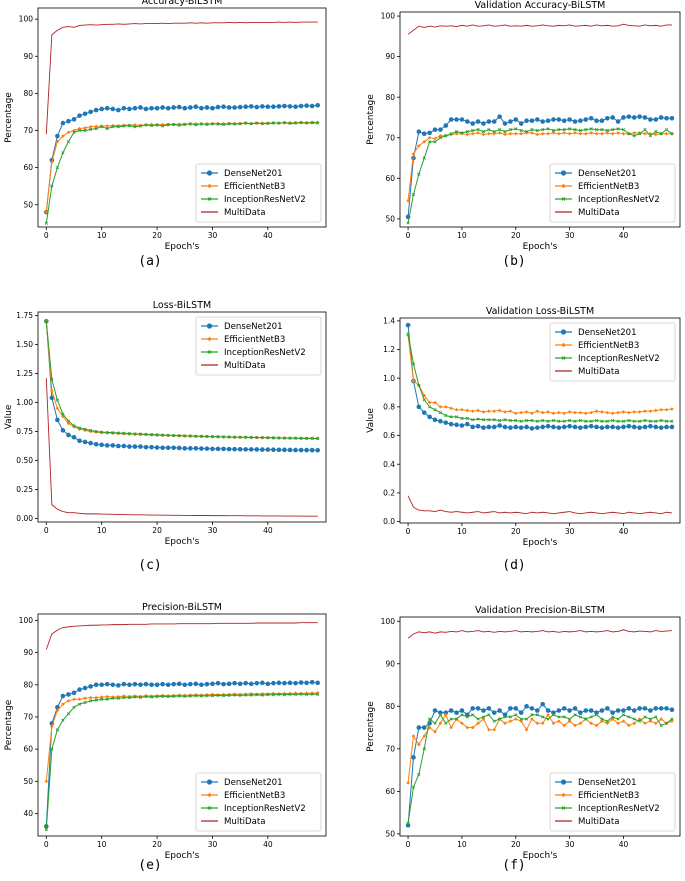  Describe the element at coordinates (607, 783) in the screenshot. I see `legend-label: DenseNet201` at that location.